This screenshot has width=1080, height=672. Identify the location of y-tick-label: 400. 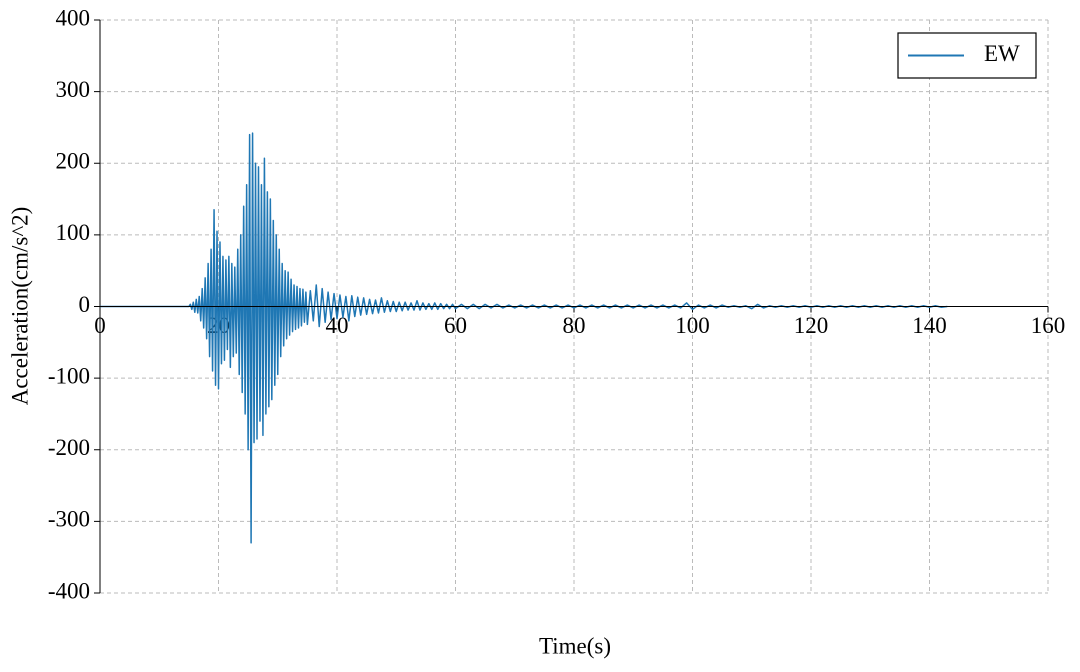
(73, 17).